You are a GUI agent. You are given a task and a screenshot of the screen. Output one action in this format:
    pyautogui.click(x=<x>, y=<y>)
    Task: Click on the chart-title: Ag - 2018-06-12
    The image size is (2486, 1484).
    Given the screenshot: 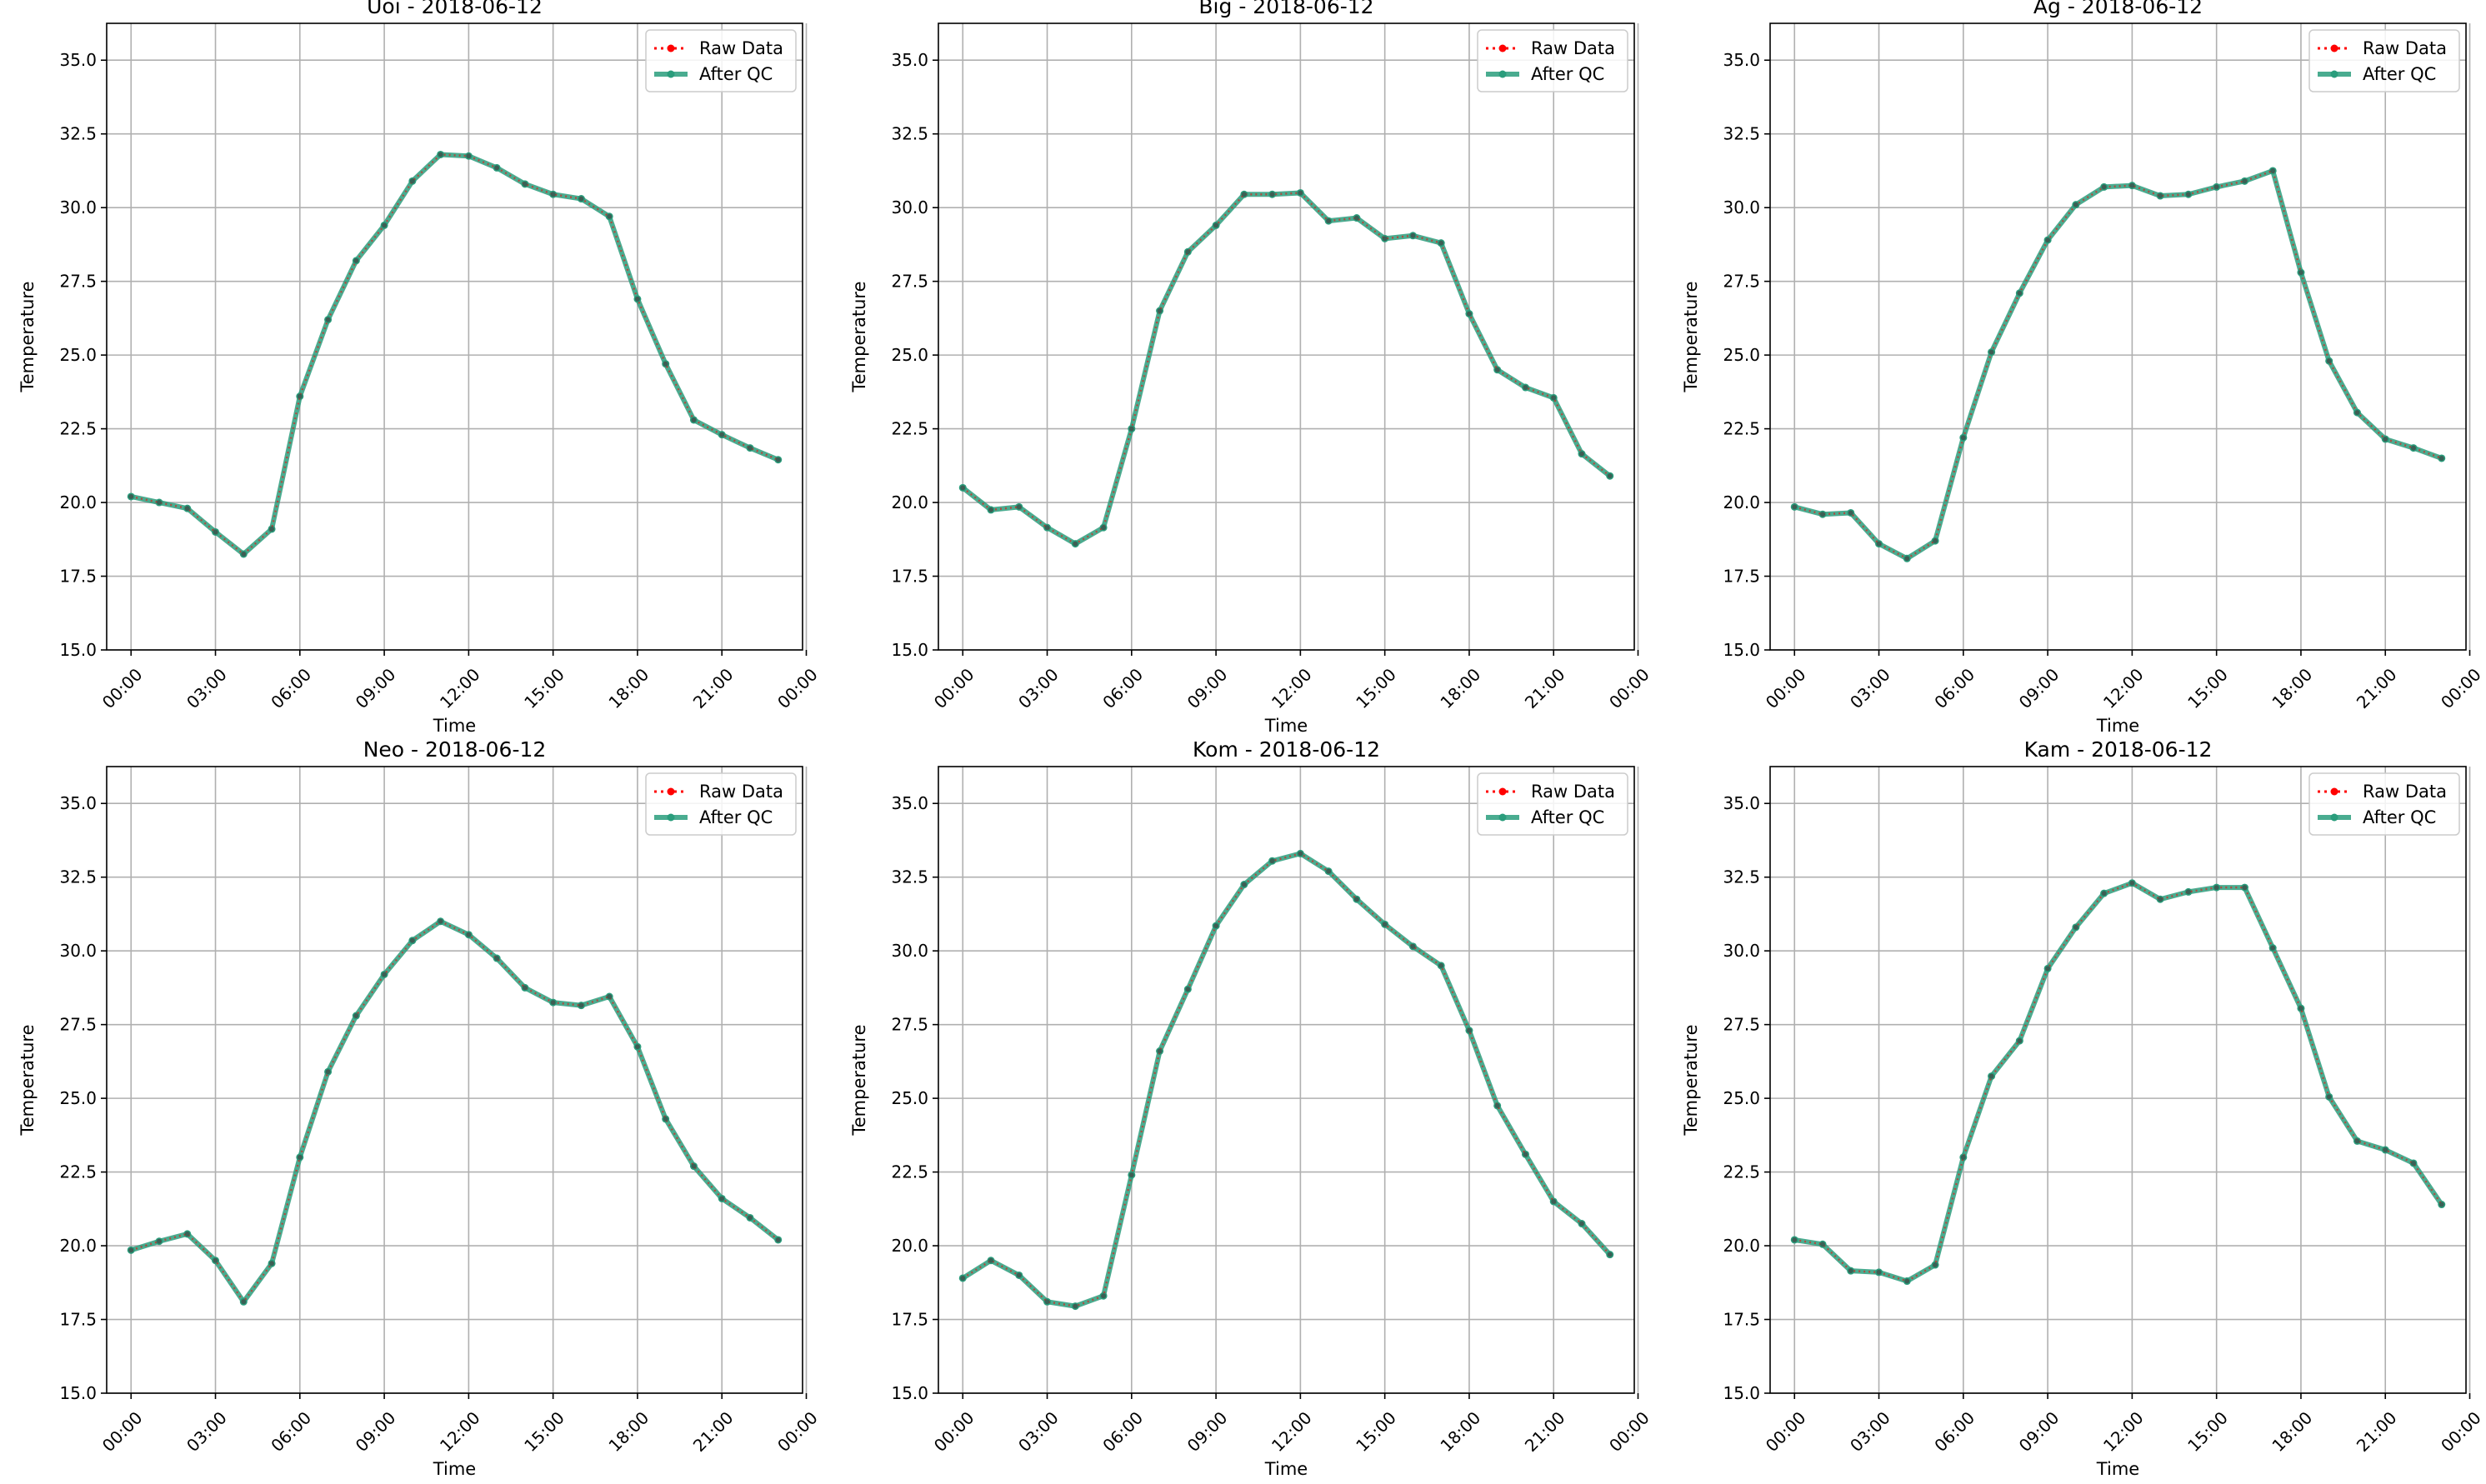 What is the action you would take?
    pyautogui.click(x=2118, y=9)
    